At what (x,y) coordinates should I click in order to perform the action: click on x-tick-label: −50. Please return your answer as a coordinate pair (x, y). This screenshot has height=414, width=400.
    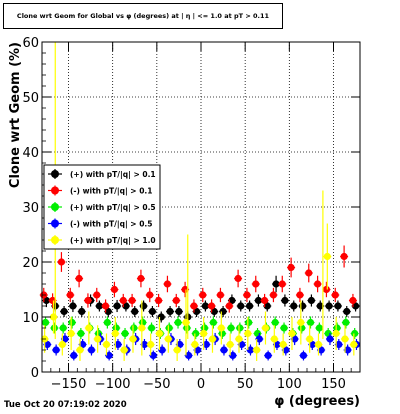
    Looking at the image, I should click on (156, 384).